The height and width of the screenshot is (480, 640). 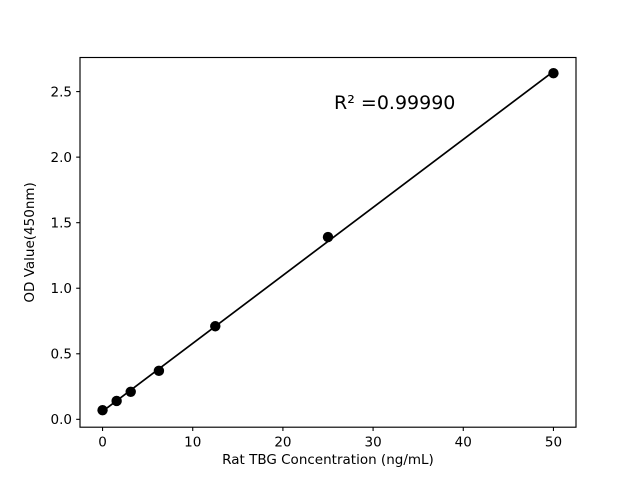 What do you see at coordinates (30, 242) in the screenshot?
I see `y-axis-label: OD Value(450nm)` at bounding box center [30, 242].